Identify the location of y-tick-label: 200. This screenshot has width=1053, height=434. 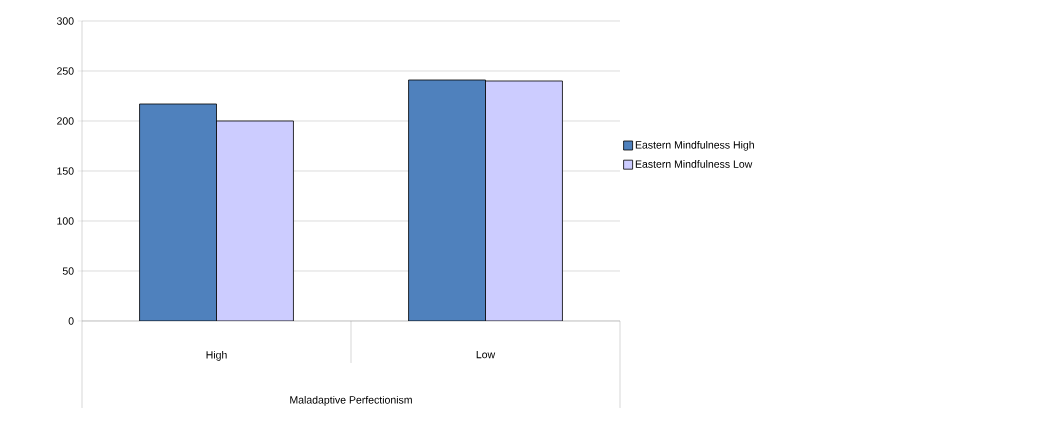
(65, 121).